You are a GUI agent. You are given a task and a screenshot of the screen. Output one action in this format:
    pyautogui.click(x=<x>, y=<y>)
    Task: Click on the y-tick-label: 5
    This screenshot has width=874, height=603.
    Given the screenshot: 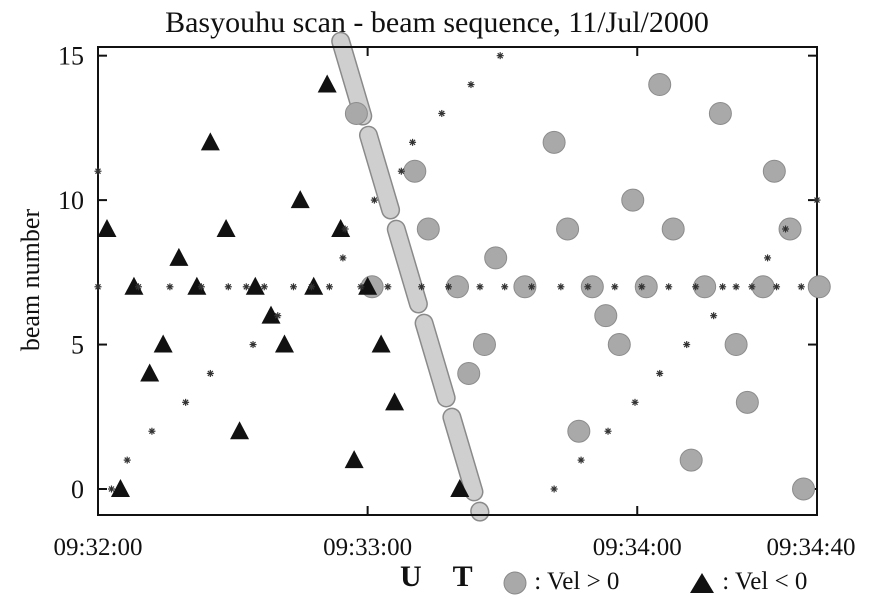 What is the action you would take?
    pyautogui.click(x=77, y=345)
    